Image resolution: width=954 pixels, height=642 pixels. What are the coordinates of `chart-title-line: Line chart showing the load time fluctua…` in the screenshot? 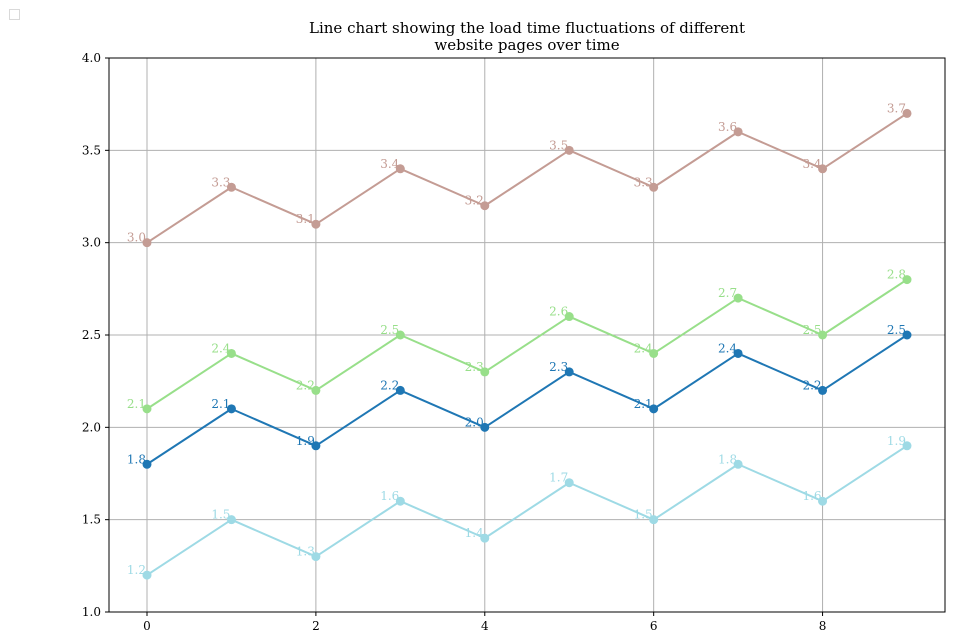 It's located at (527, 28).